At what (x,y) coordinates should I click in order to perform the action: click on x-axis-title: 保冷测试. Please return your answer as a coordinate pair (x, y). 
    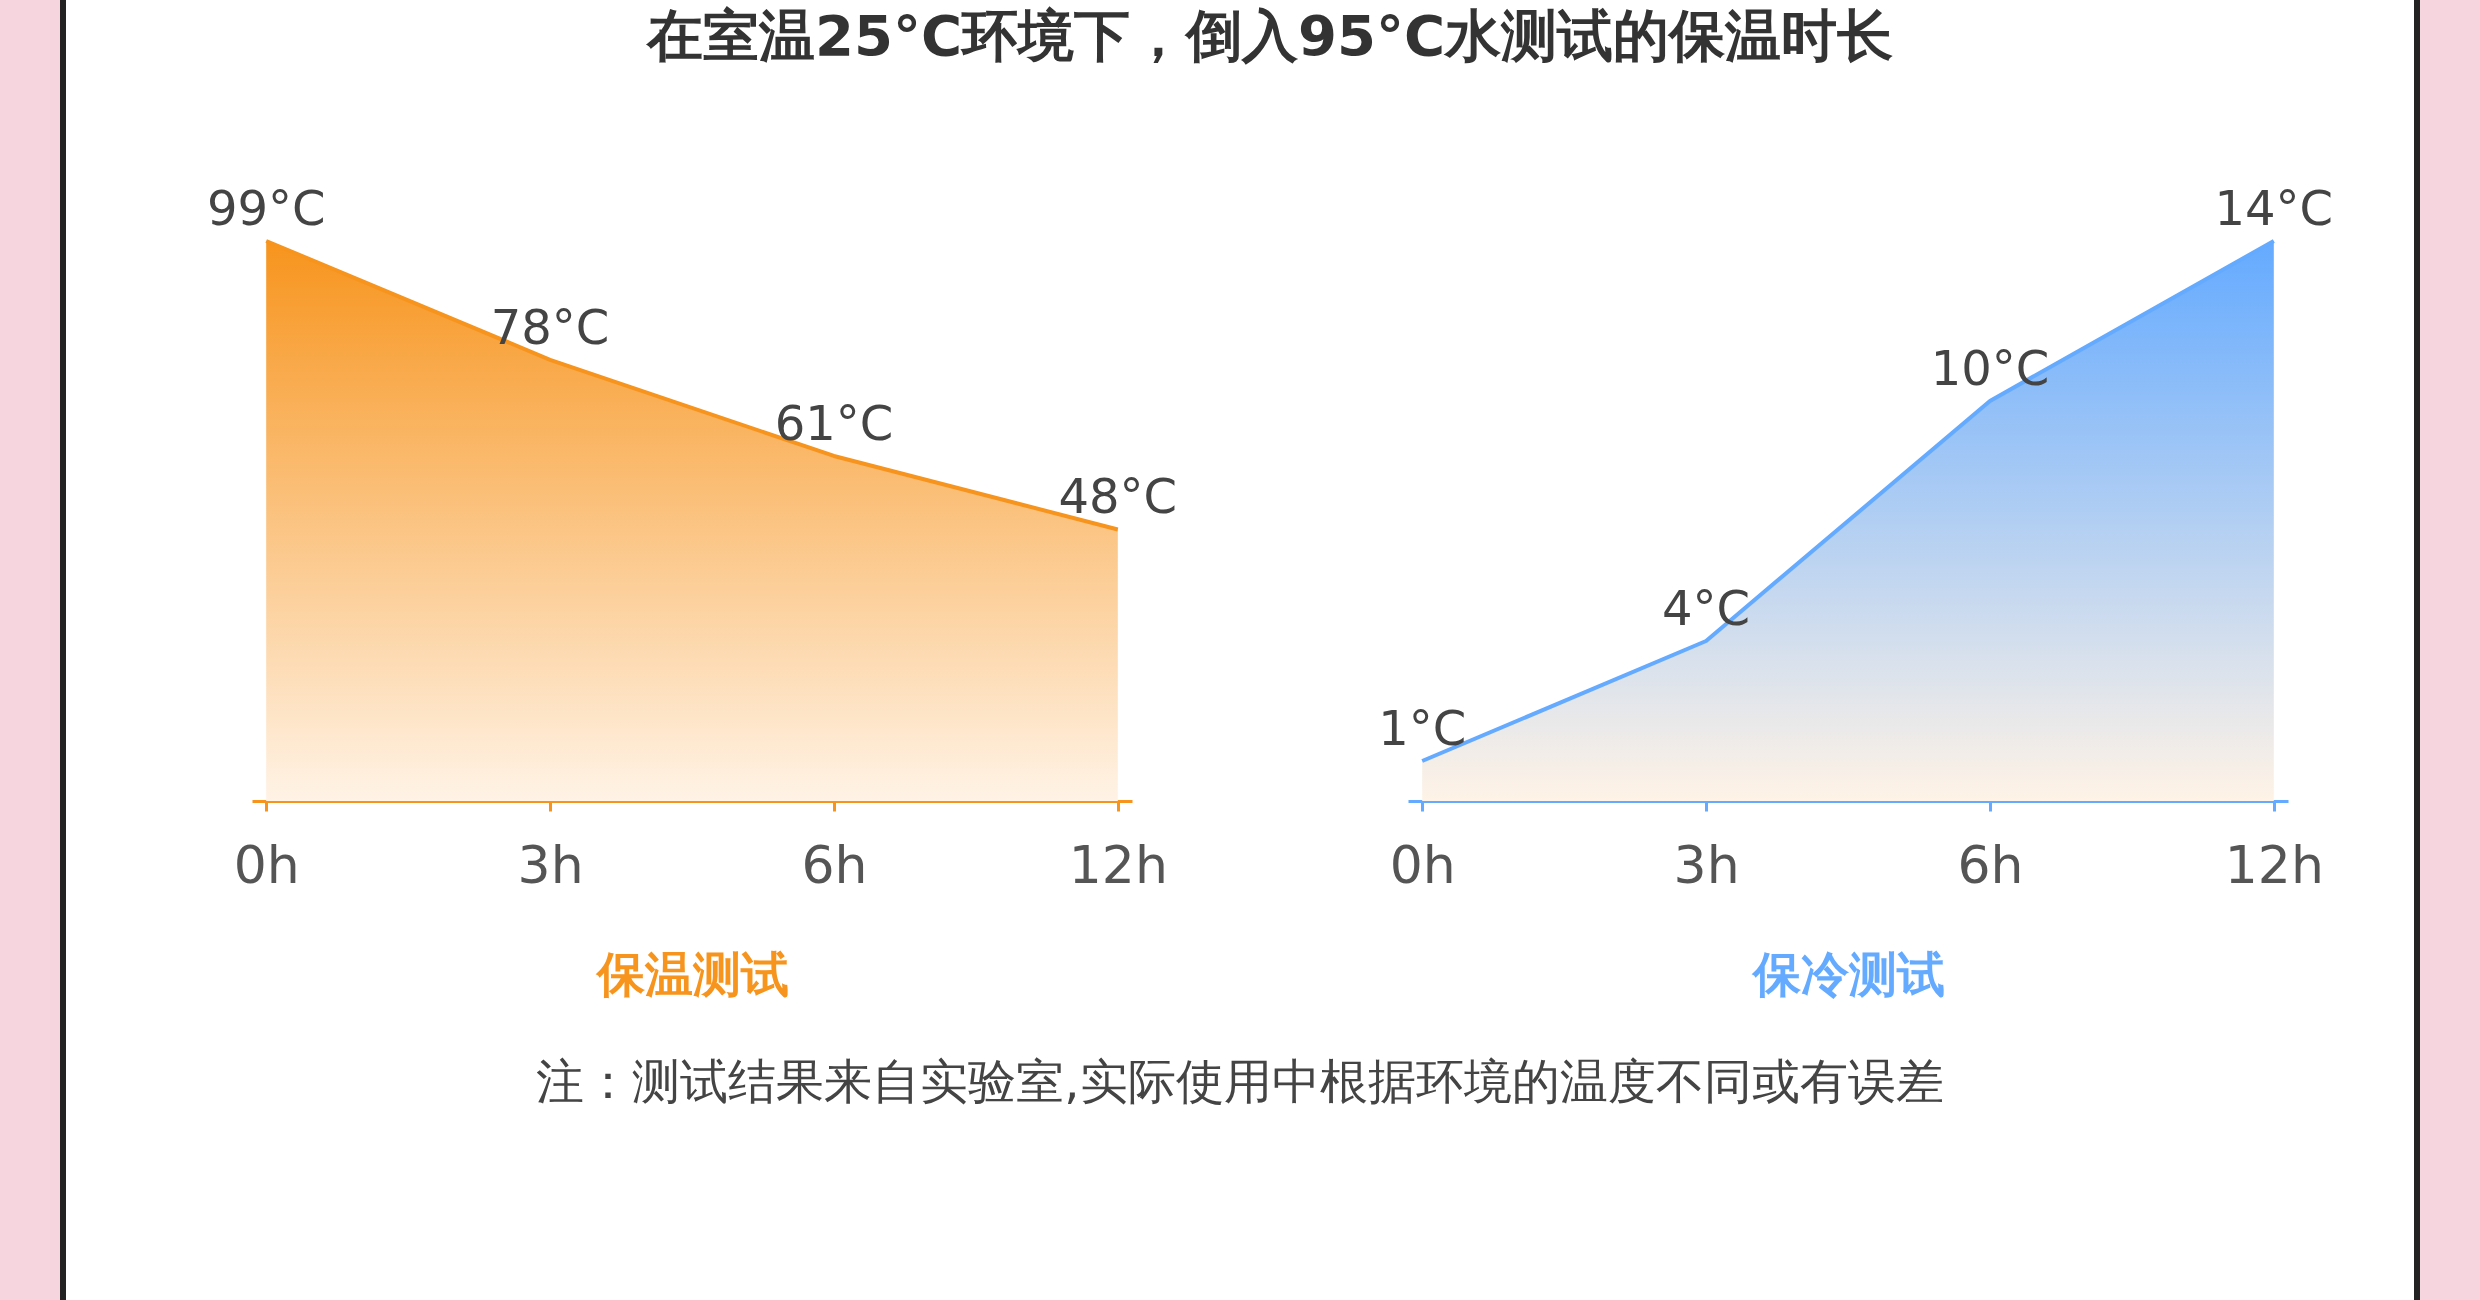
    Looking at the image, I should click on (1847, 973).